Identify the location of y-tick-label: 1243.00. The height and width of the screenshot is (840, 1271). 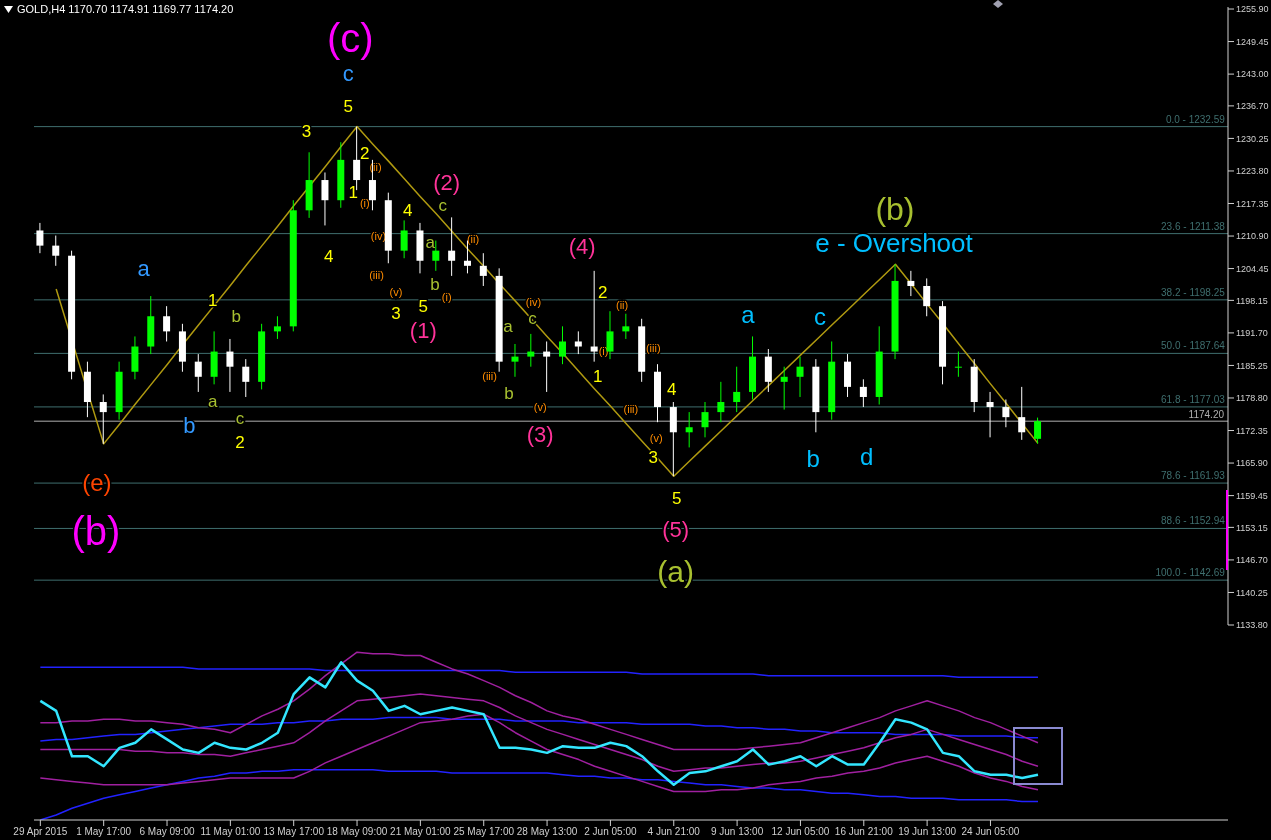
(1252, 74).